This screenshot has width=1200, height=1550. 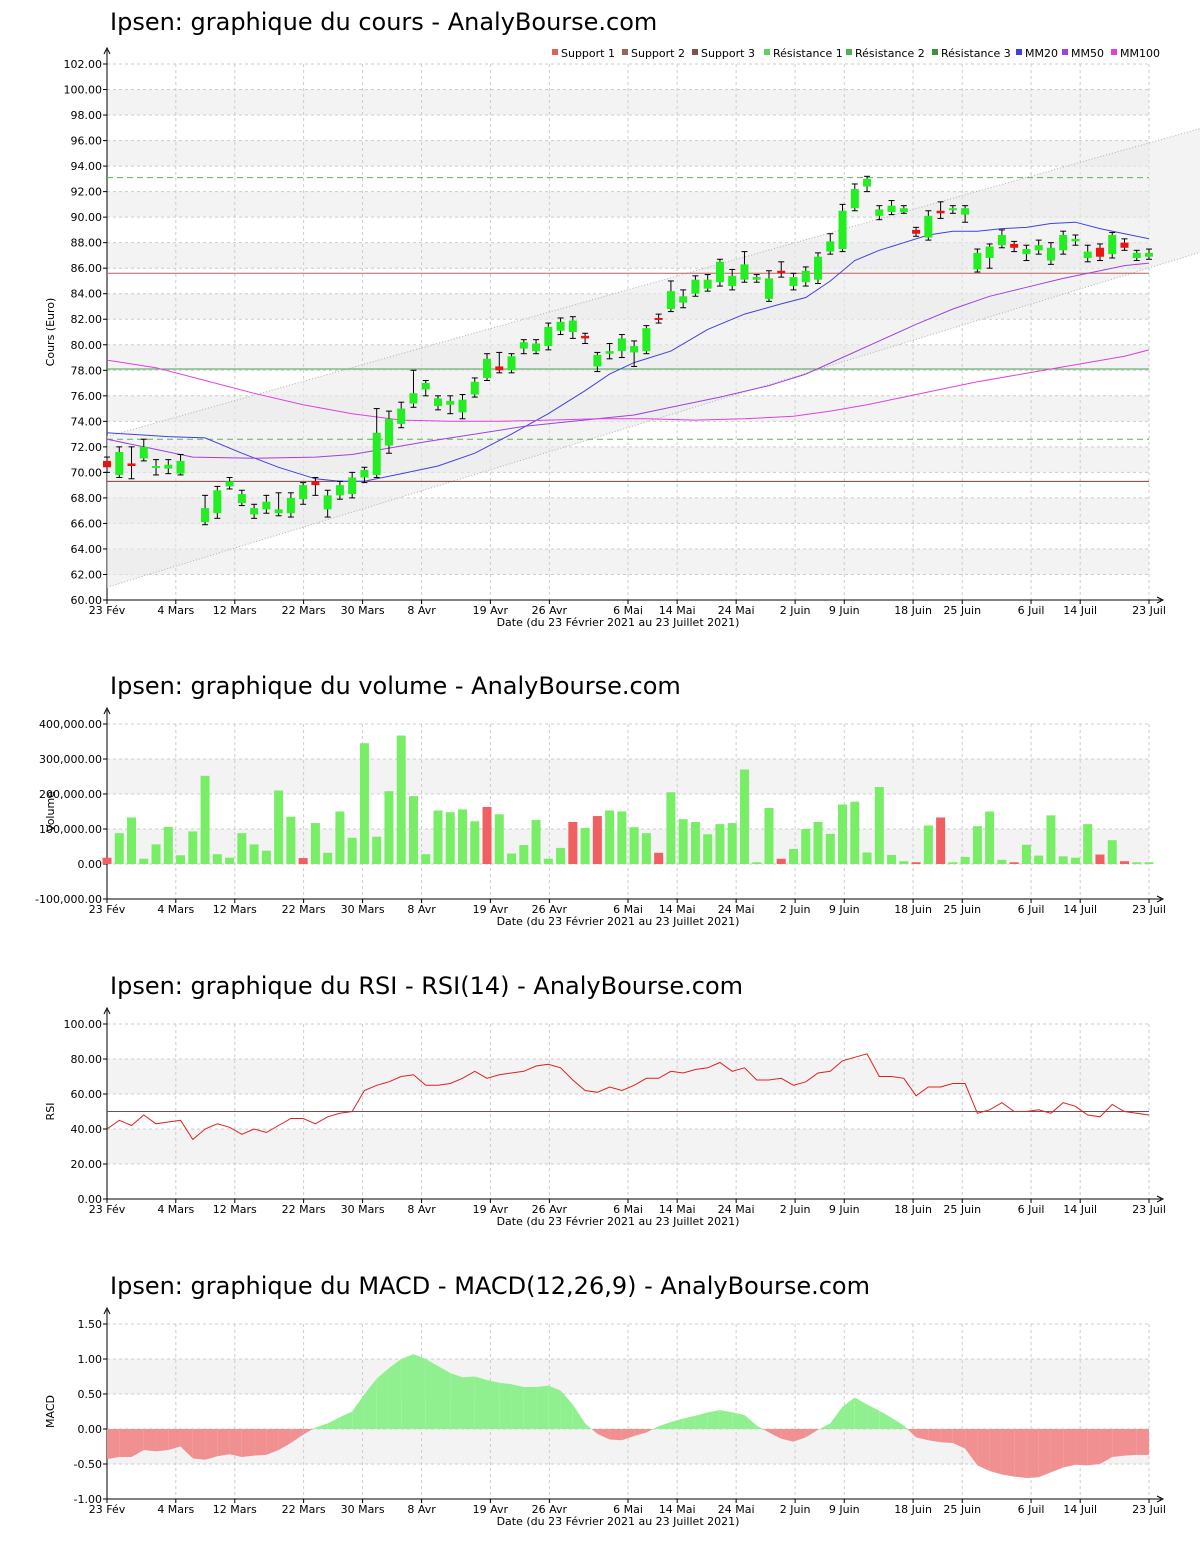 What do you see at coordinates (87, 396) in the screenshot?
I see `y-tick-label: 76.00` at bounding box center [87, 396].